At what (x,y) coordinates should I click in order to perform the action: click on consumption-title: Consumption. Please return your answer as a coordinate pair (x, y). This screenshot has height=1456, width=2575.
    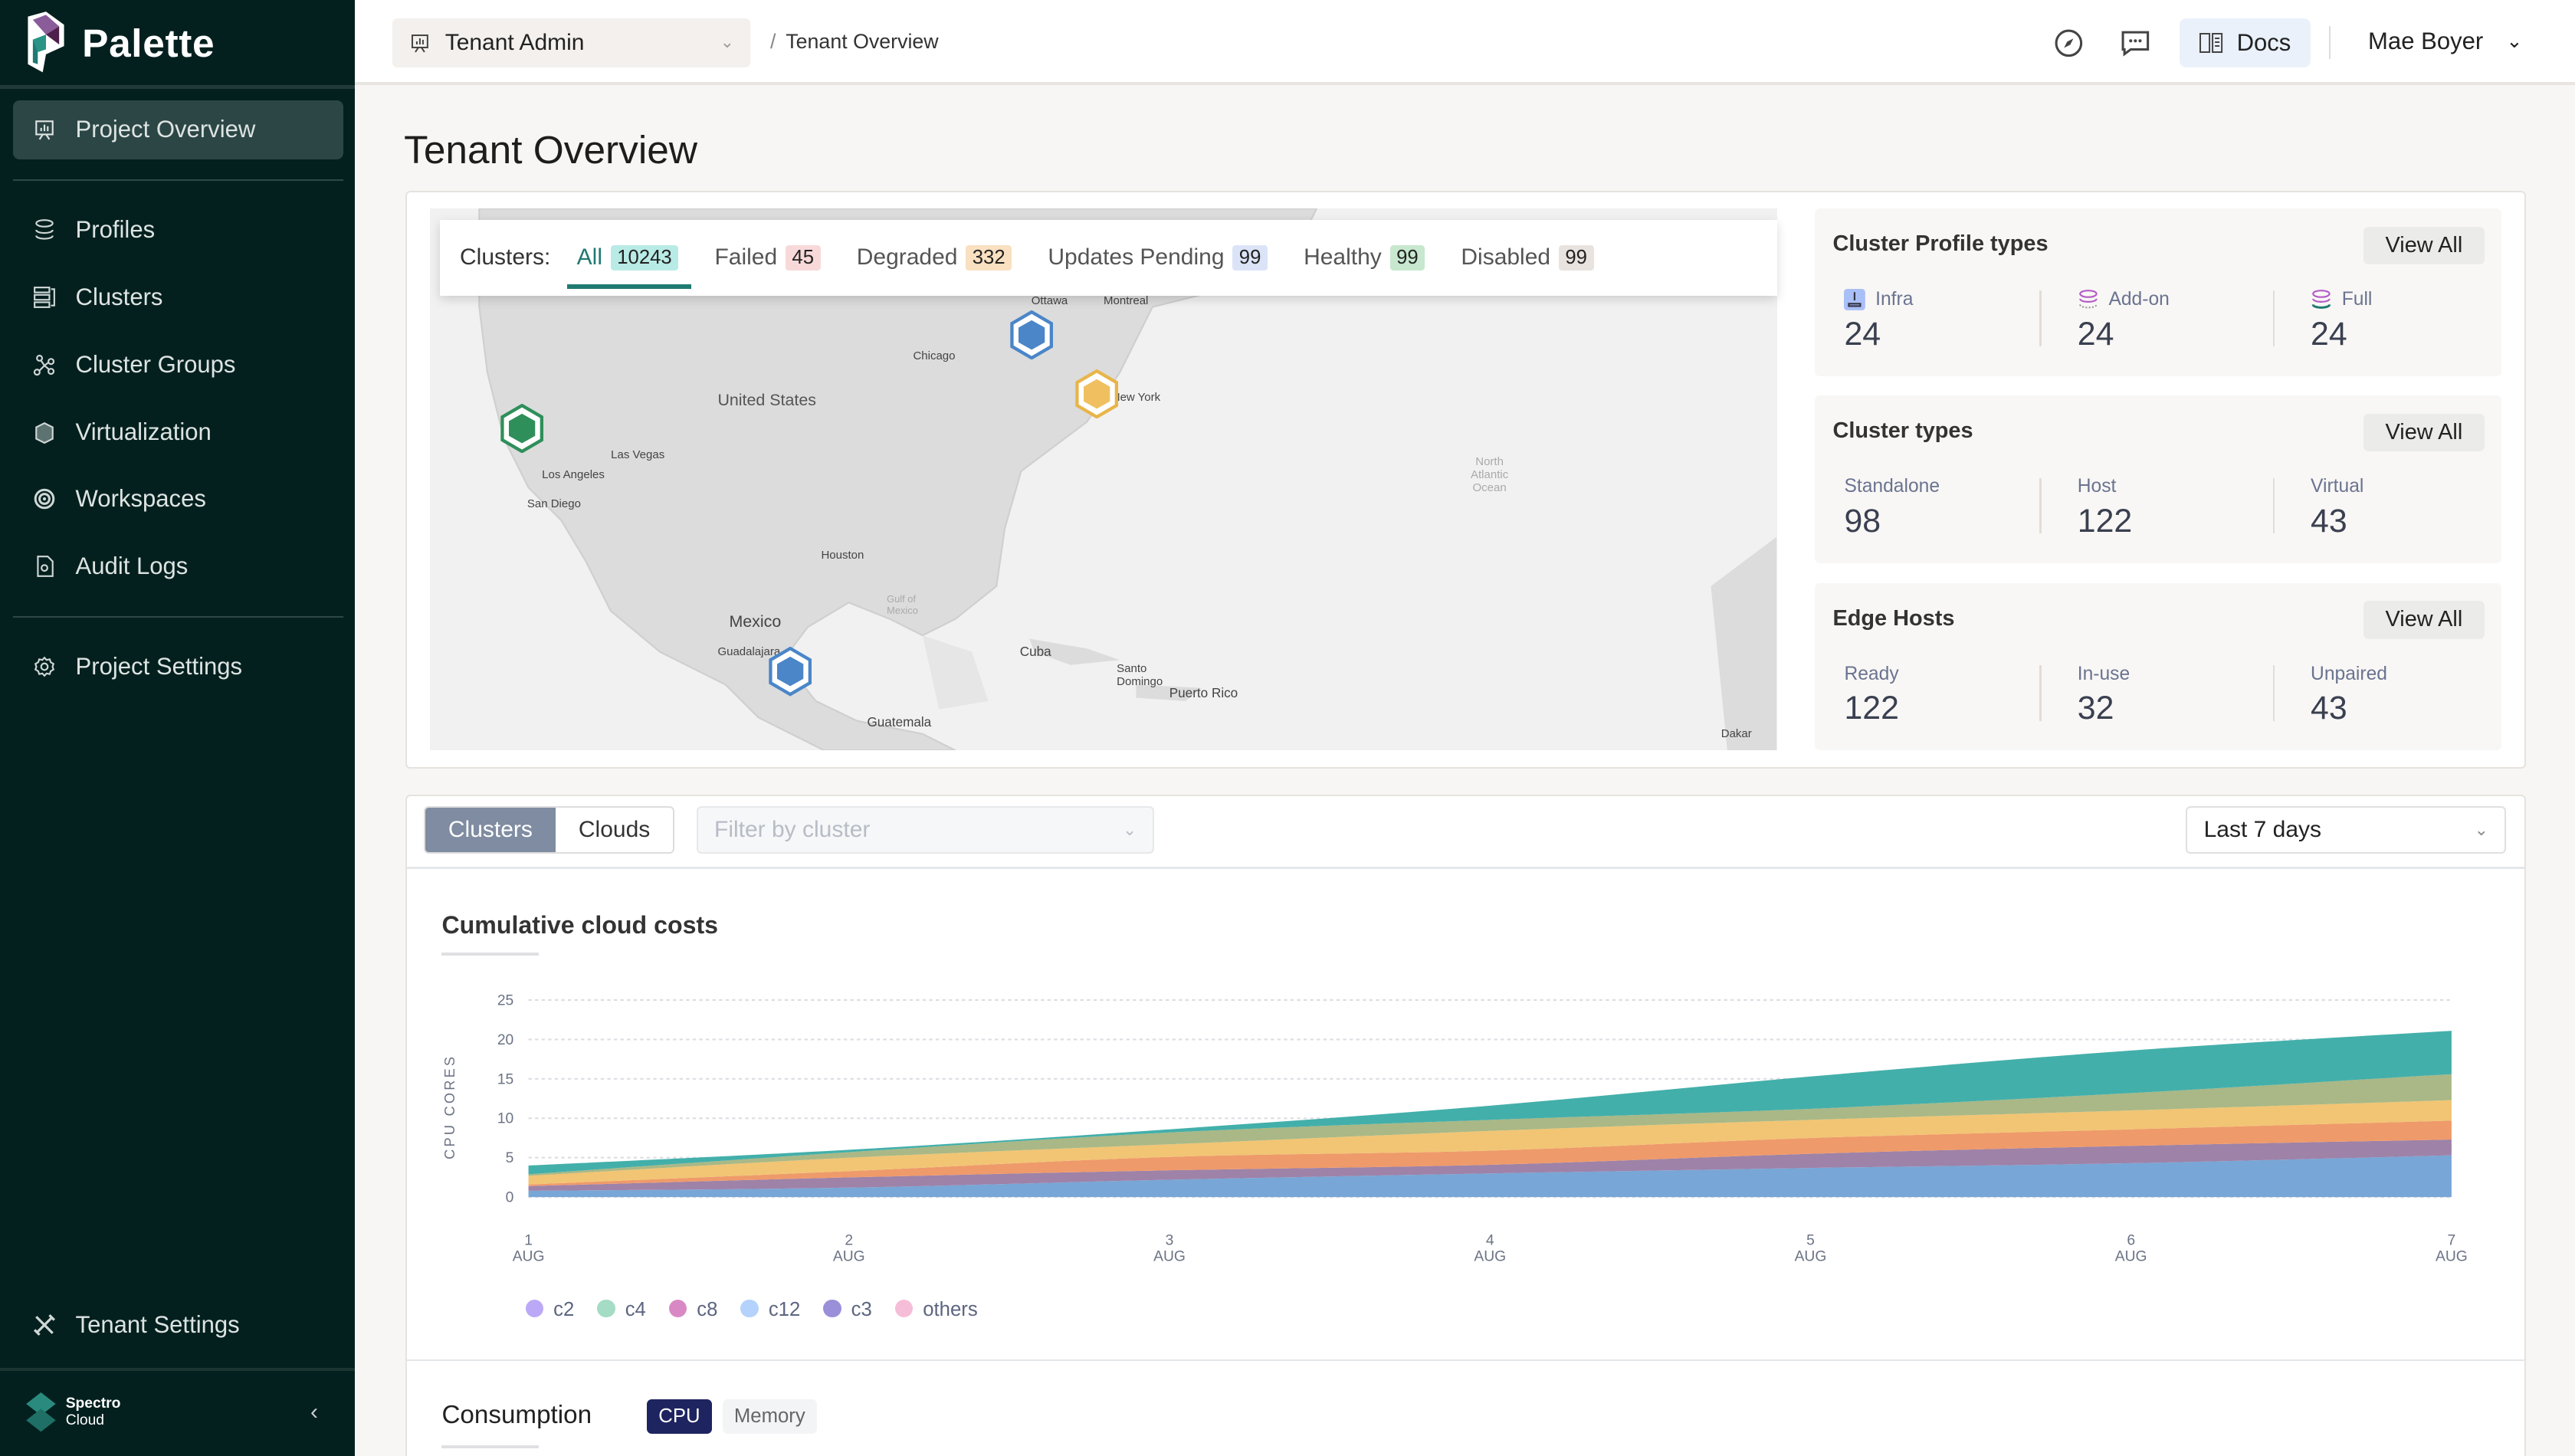
    Looking at the image, I should click on (516, 1414).